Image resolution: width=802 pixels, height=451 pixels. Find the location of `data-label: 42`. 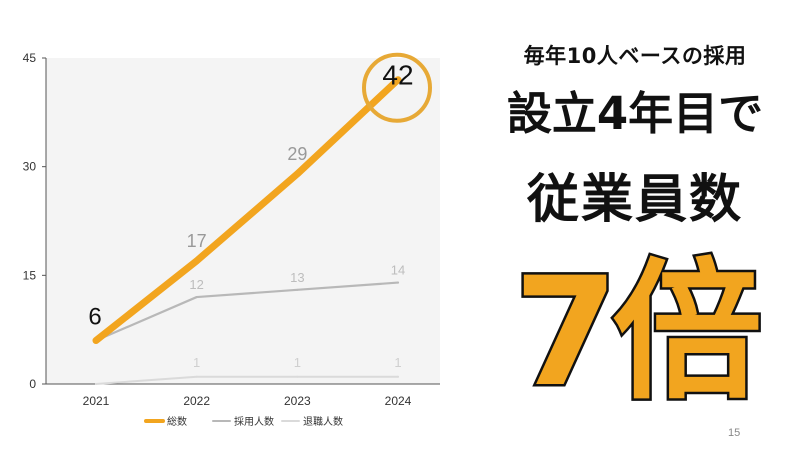

data-label: 42 is located at coordinates (397, 75).